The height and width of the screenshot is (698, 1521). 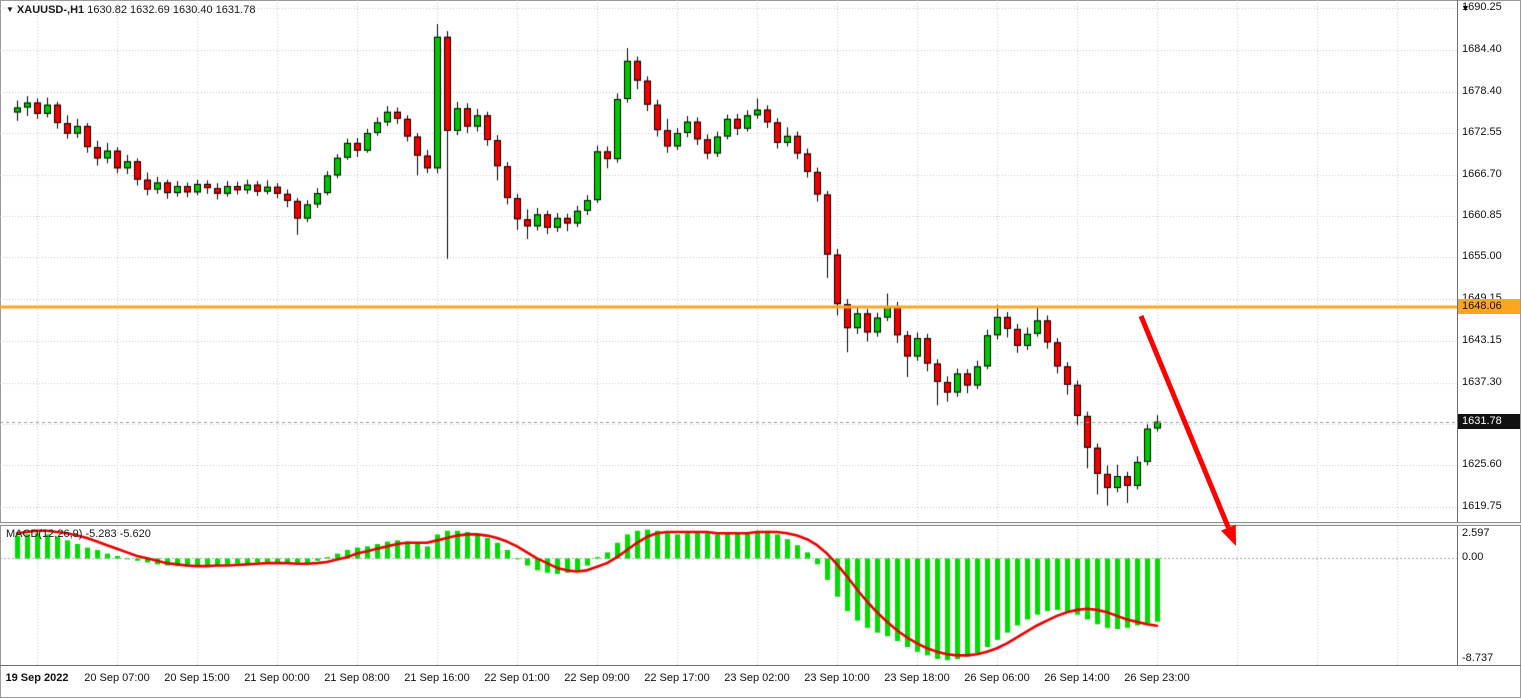 I want to click on time-axis-label: 21 Sep 08:00, so click(x=357, y=678).